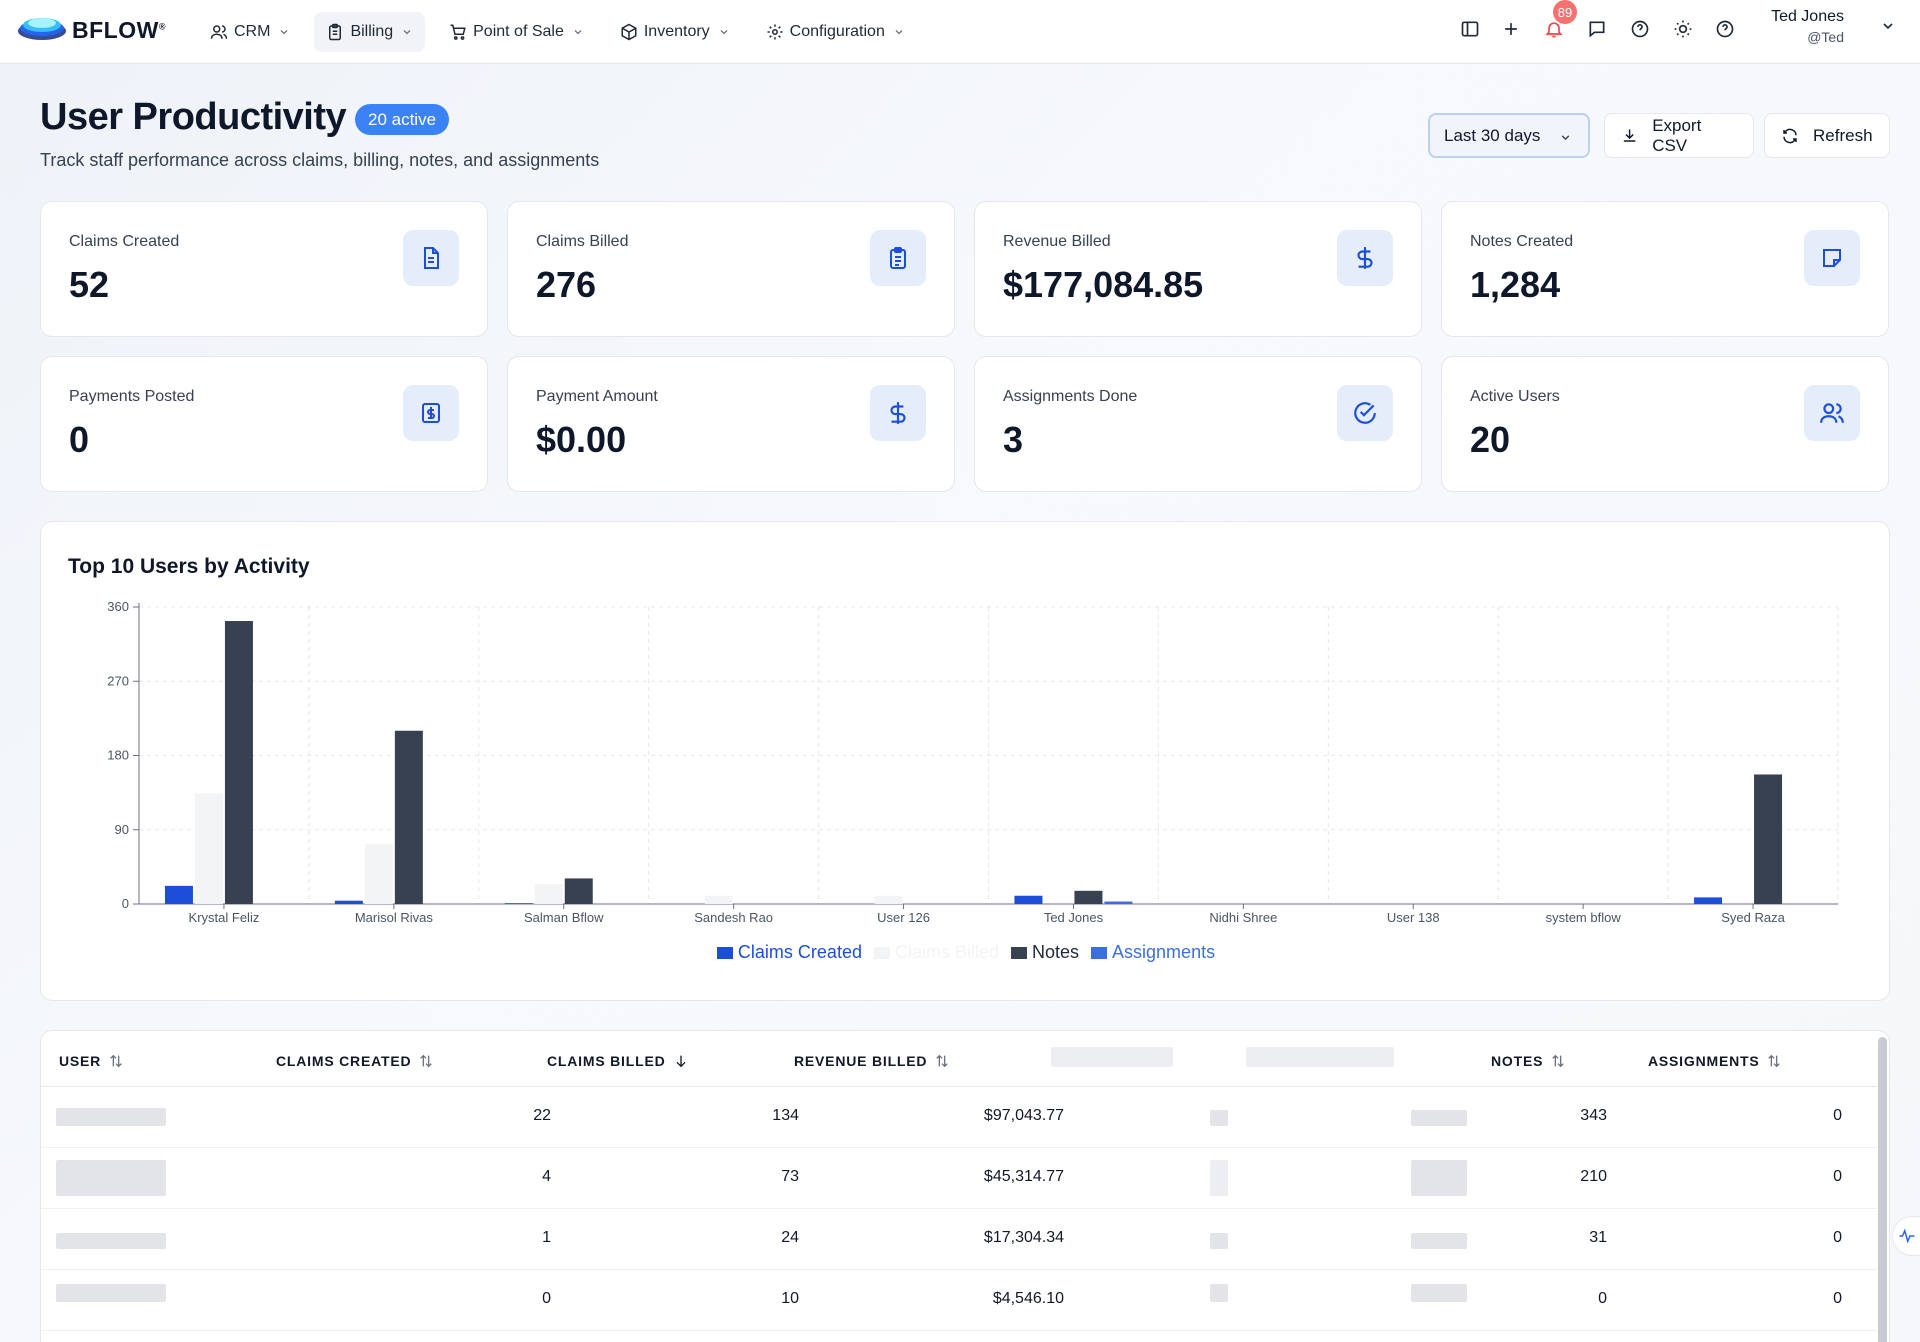 Image resolution: width=1920 pixels, height=1342 pixels. I want to click on question-icon, so click(1725, 29).